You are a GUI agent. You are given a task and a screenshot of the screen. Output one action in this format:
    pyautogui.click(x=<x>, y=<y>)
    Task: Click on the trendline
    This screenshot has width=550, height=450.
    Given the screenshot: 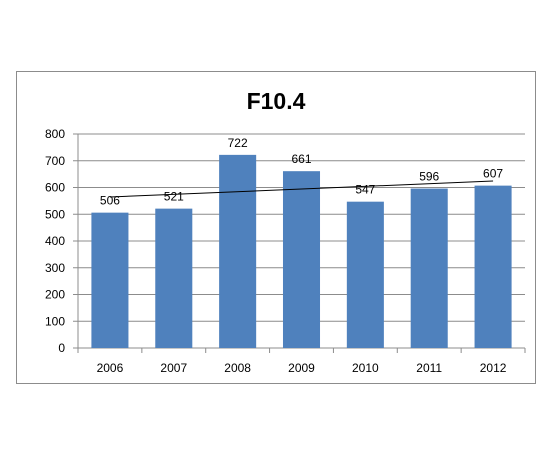 What is the action you would take?
    pyautogui.click(x=301, y=189)
    